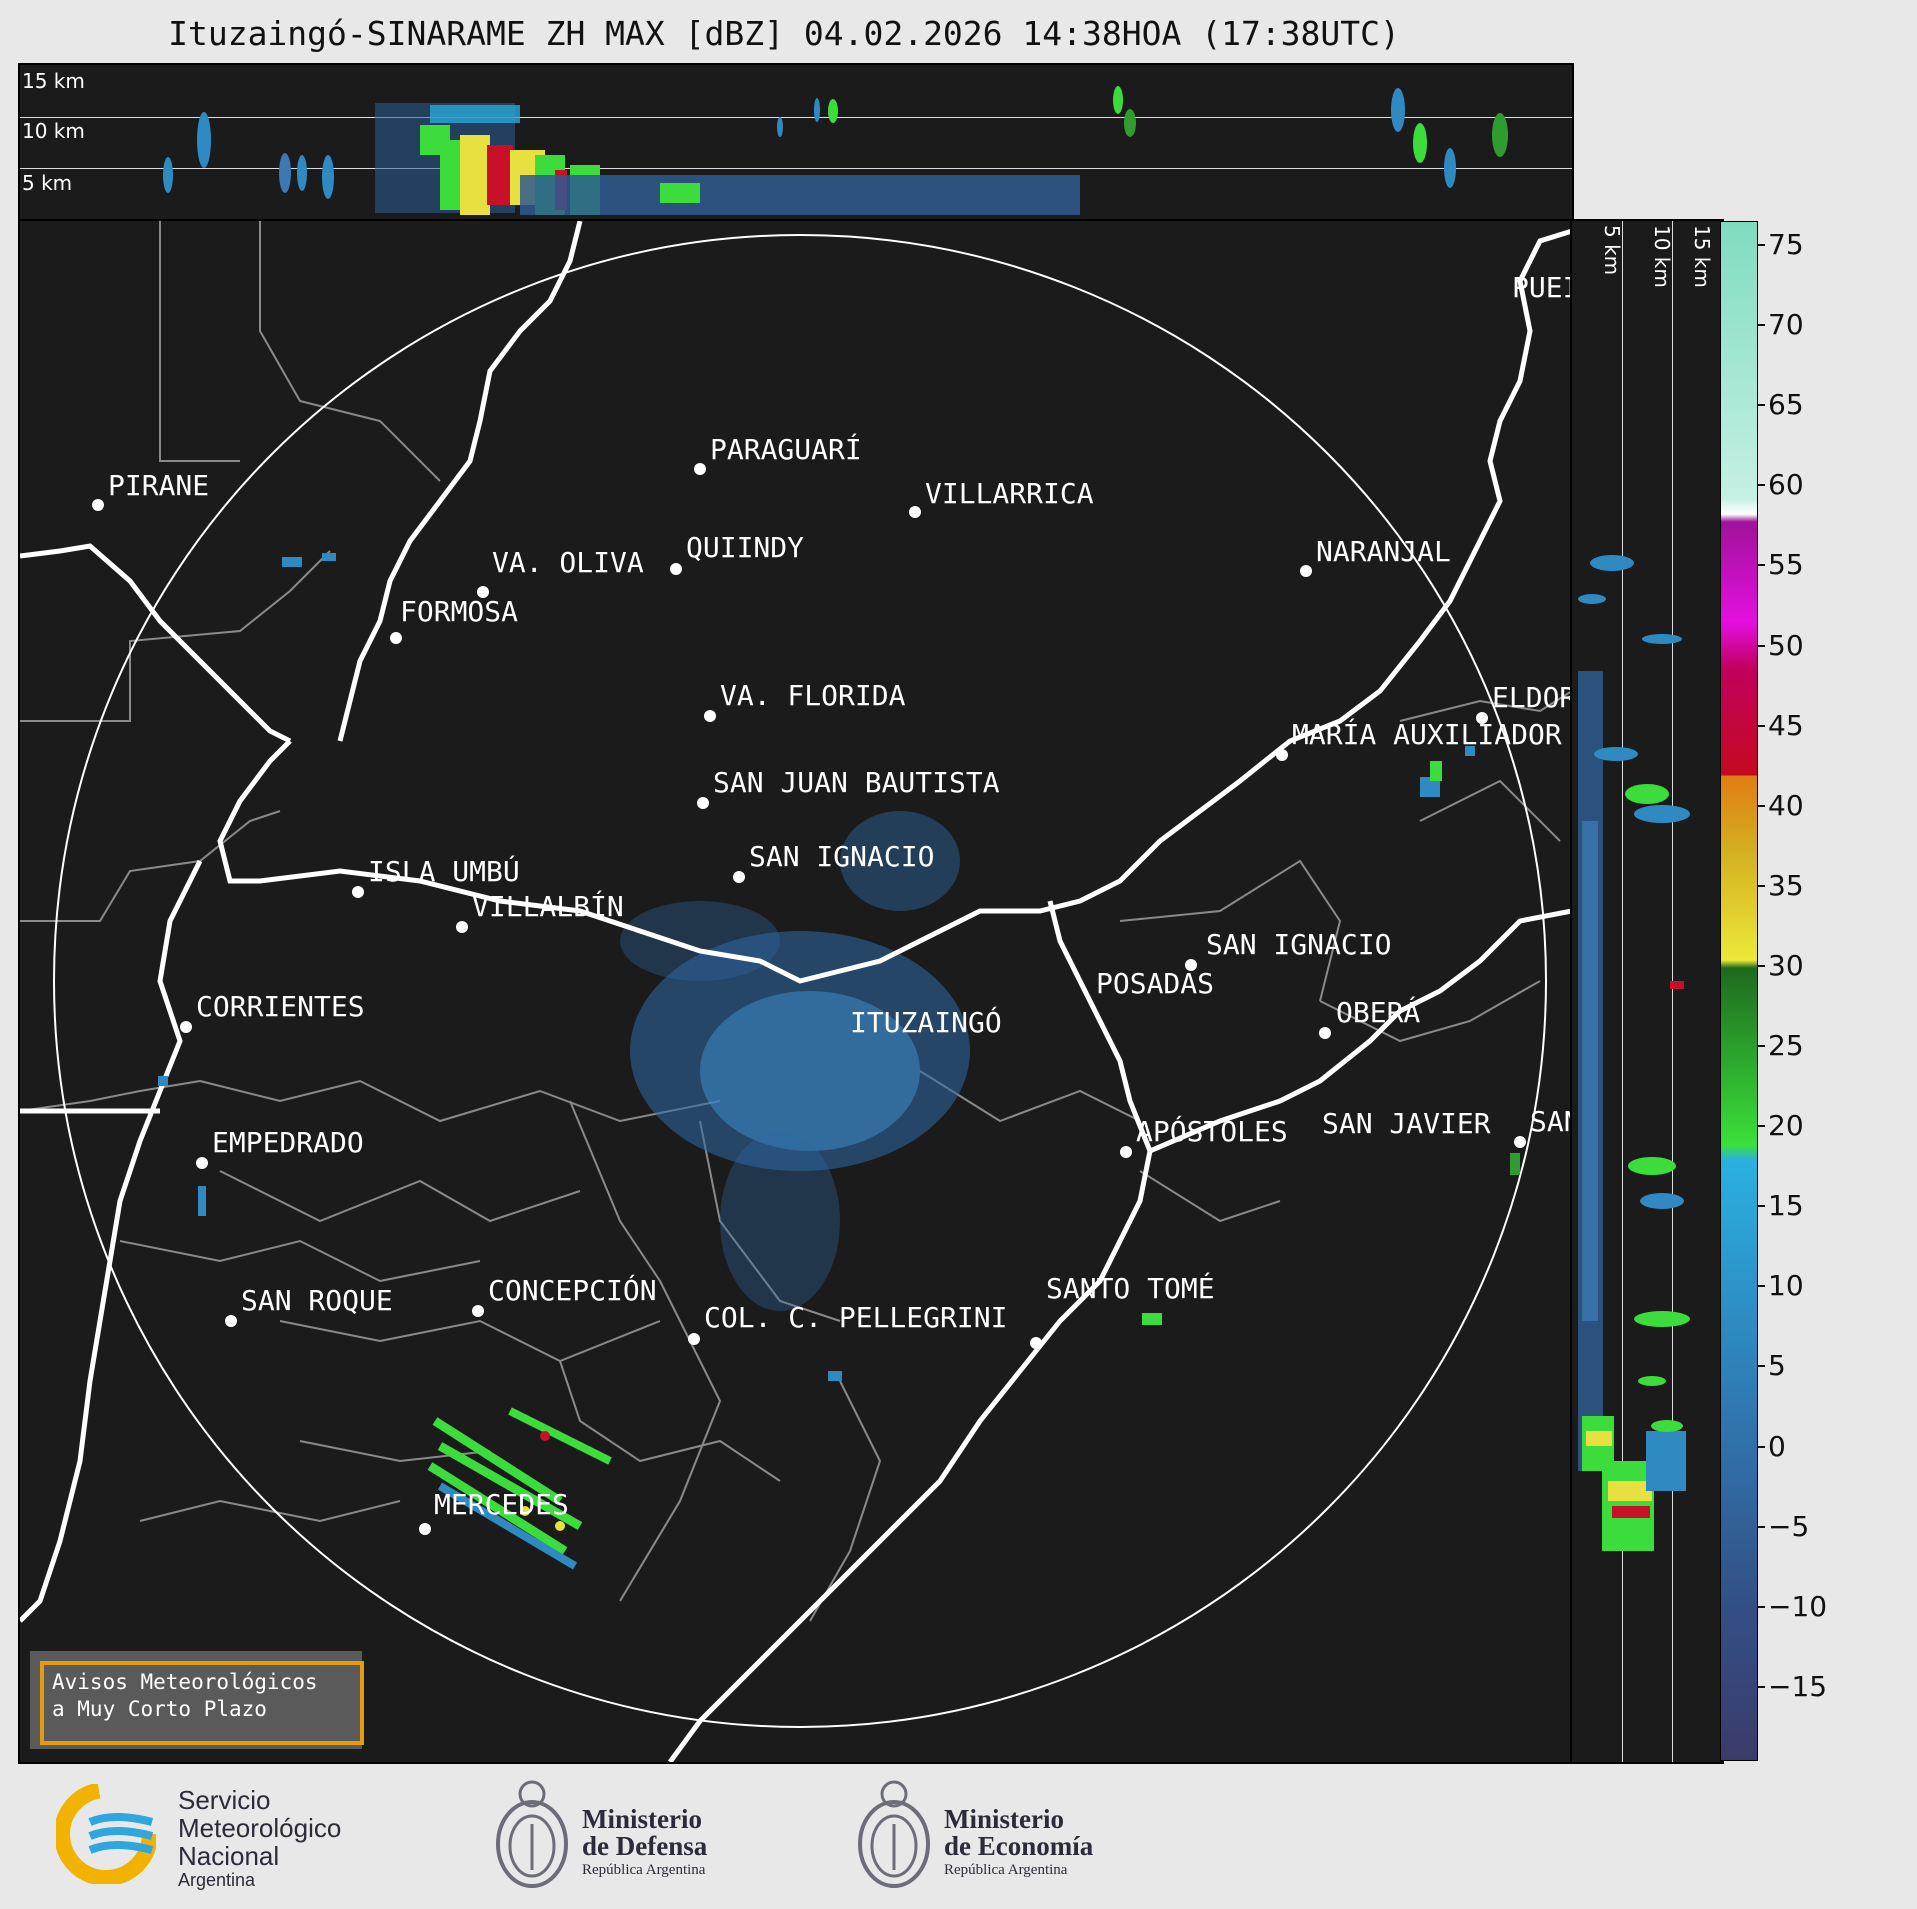 The image size is (1917, 1909). I want to click on near-radar-echoes, so click(795, 1061).